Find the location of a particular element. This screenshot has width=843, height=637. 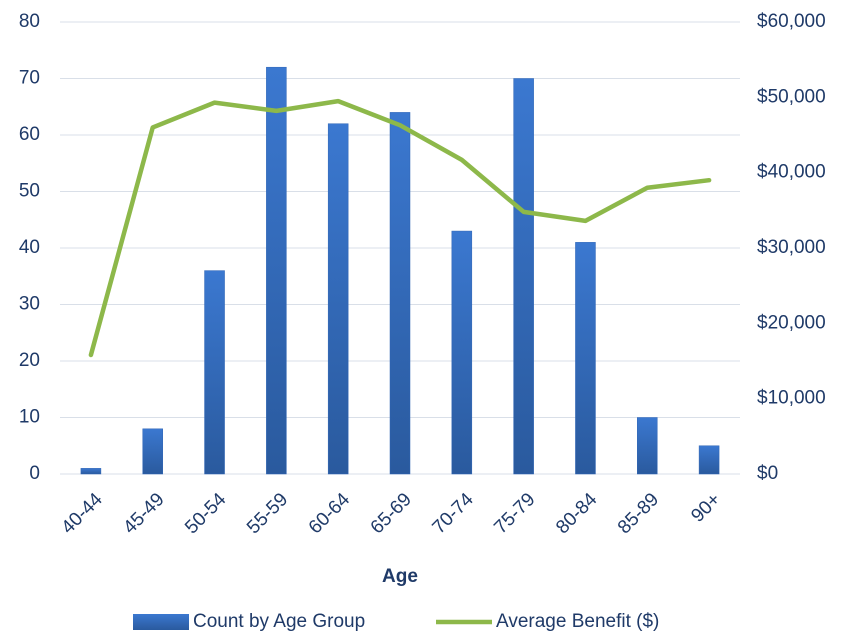

y-tick-label: 70 is located at coordinates (29, 78).